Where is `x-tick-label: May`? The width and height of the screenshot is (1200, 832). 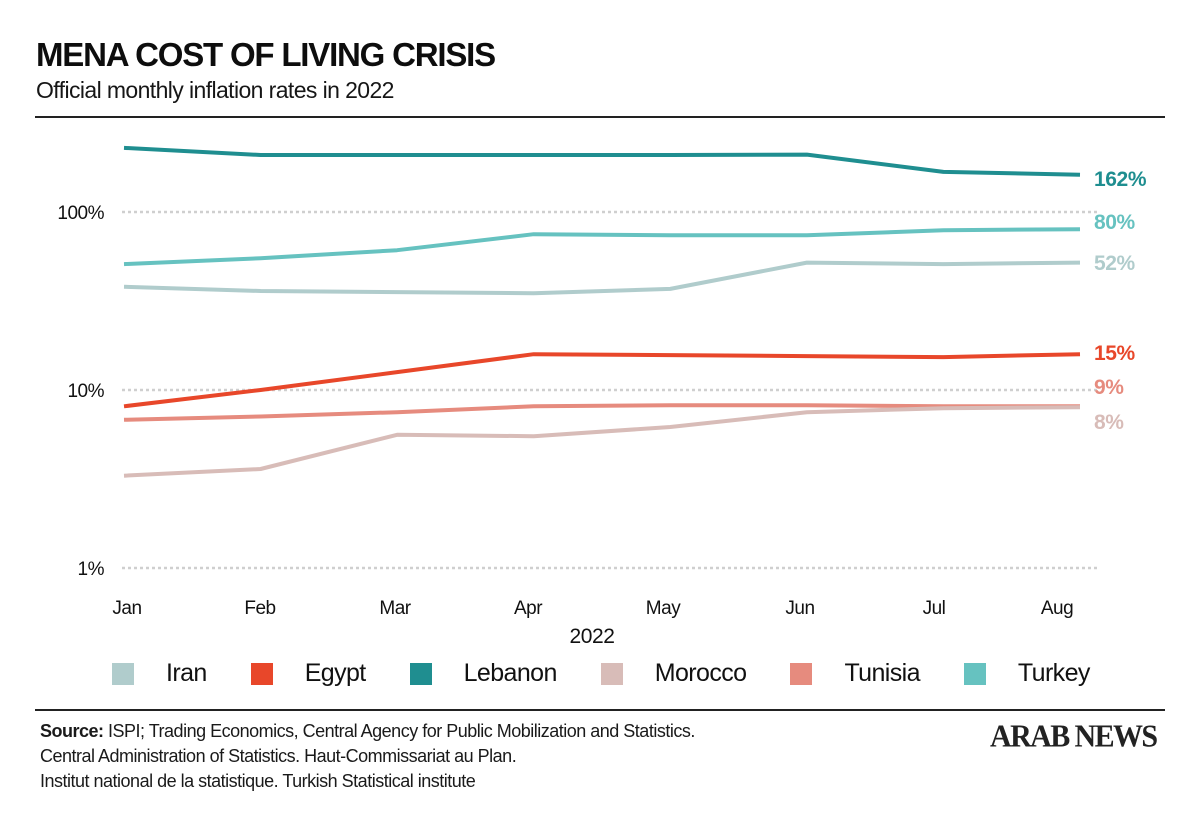 x-tick-label: May is located at coordinates (663, 608).